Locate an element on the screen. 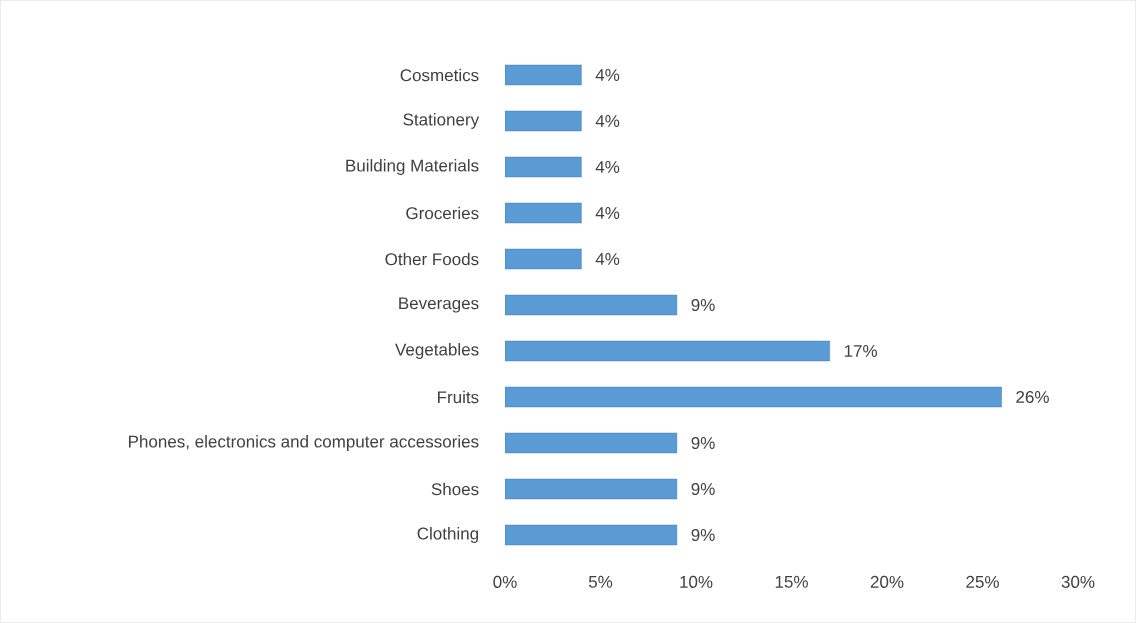 This screenshot has height=623, width=1136. x-tick-label: 25% is located at coordinates (982, 581).